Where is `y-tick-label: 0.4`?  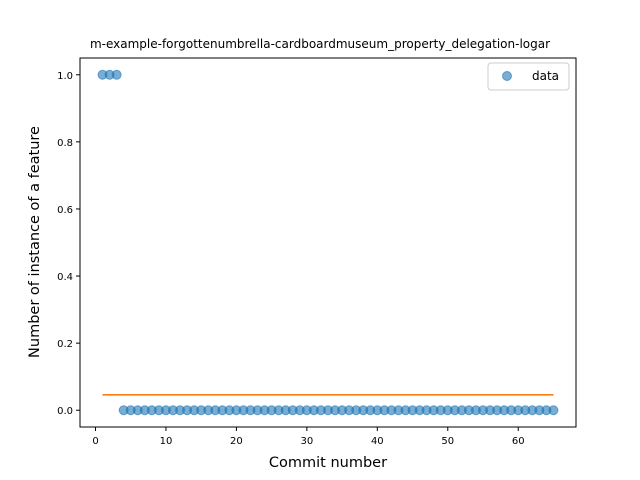 y-tick-label: 0.4 is located at coordinates (65, 277).